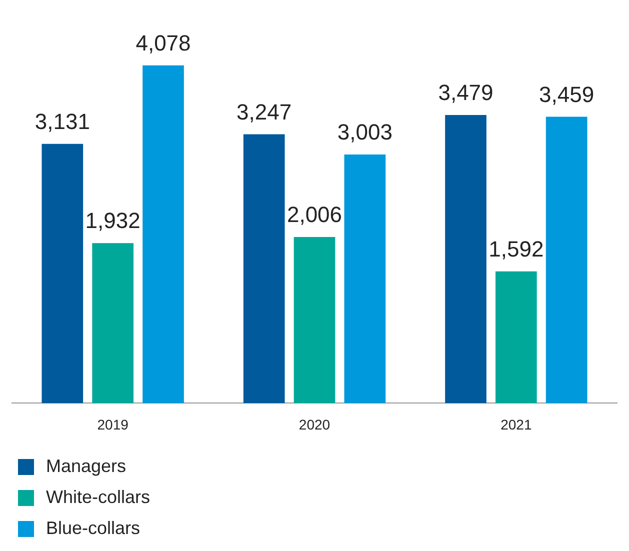 The width and height of the screenshot is (629, 551). What do you see at coordinates (264, 111) in the screenshot?
I see `data-label: 3,247` at bounding box center [264, 111].